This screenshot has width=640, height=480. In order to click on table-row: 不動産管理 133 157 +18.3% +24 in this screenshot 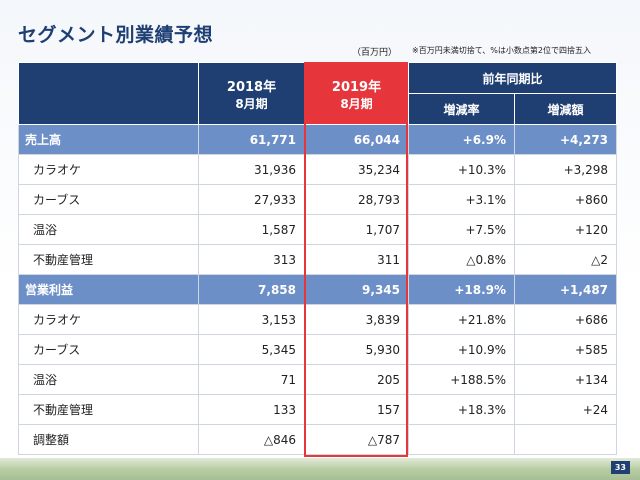, I will do `click(318, 409)`.